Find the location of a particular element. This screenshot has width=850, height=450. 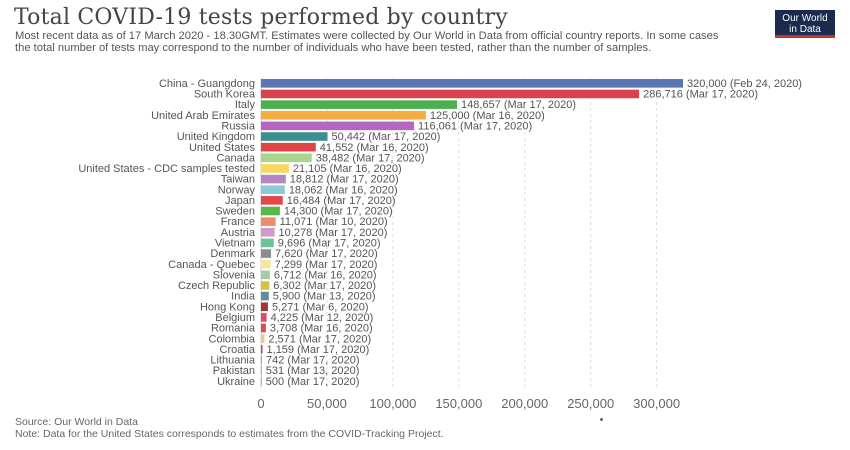

value-label: 500 (Mar 17, 2020) is located at coordinates (313, 382).